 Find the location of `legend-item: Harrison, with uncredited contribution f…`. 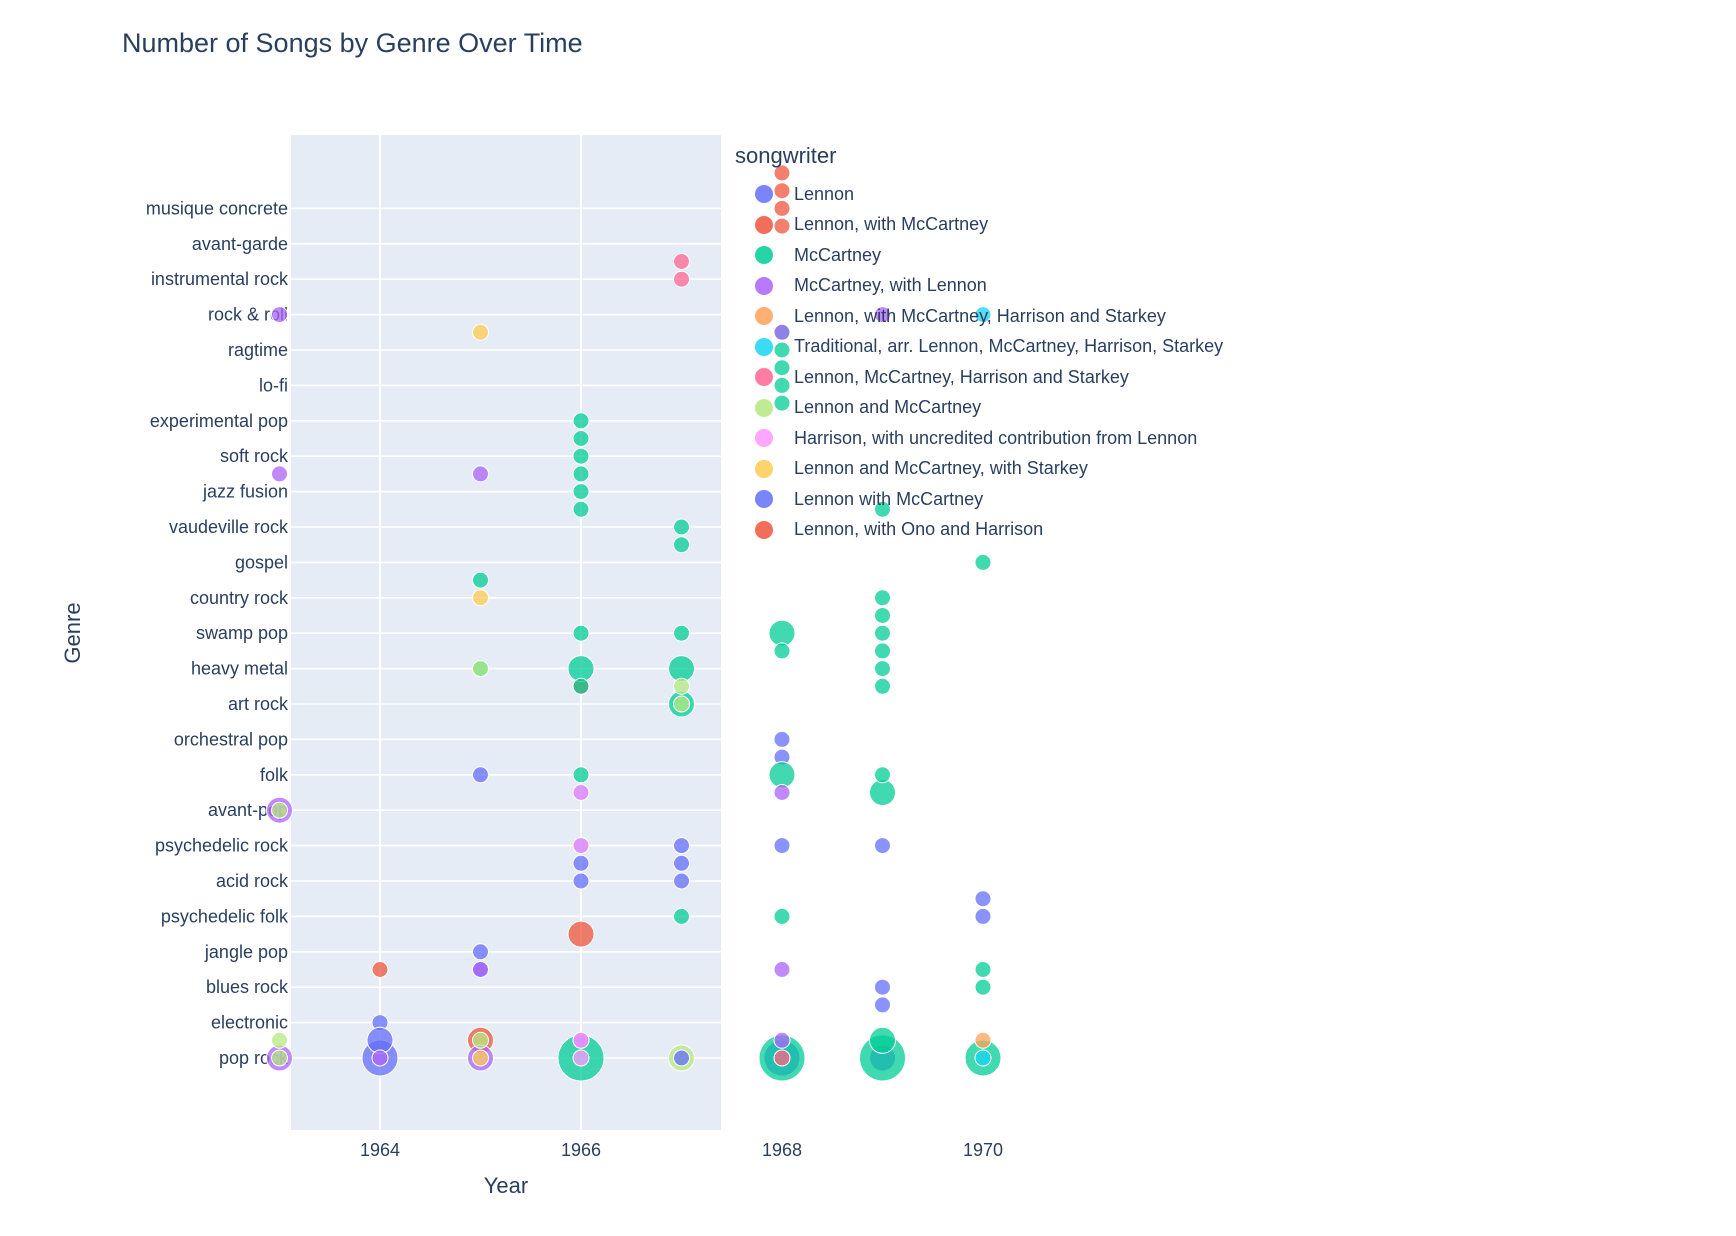

legend-item: Harrison, with uncredited contribution f… is located at coordinates (979, 438).